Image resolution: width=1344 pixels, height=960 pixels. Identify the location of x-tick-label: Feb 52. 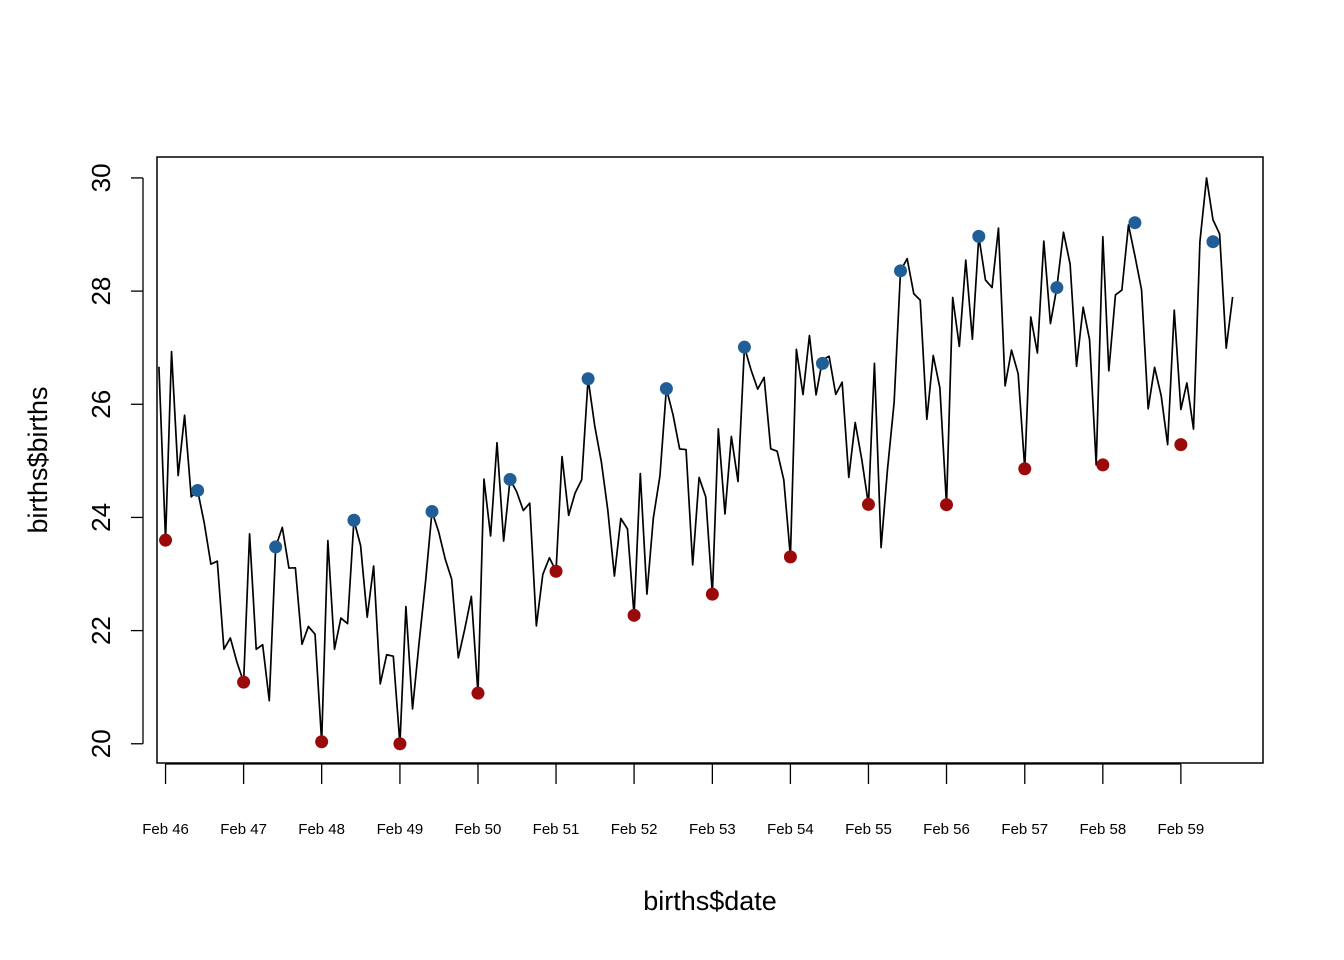
(634, 829).